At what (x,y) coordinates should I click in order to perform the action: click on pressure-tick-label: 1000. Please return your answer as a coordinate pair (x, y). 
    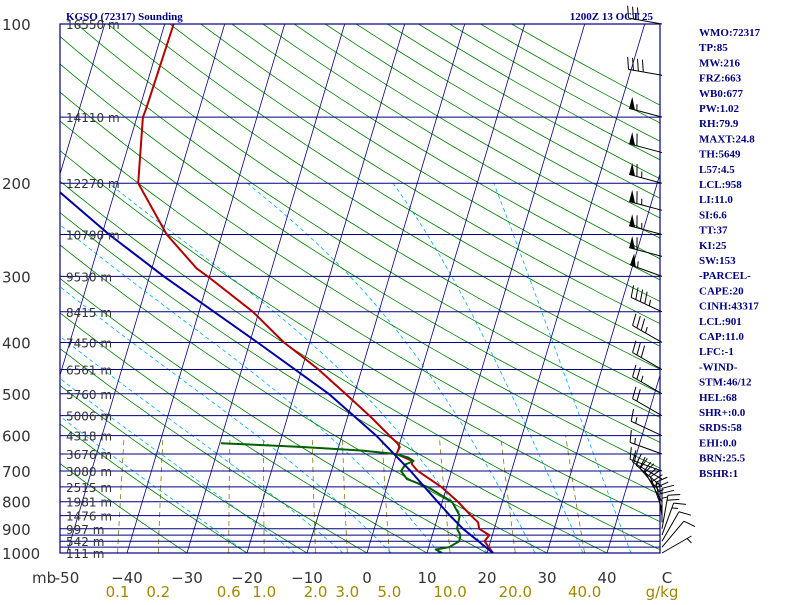
    Looking at the image, I should click on (21, 554).